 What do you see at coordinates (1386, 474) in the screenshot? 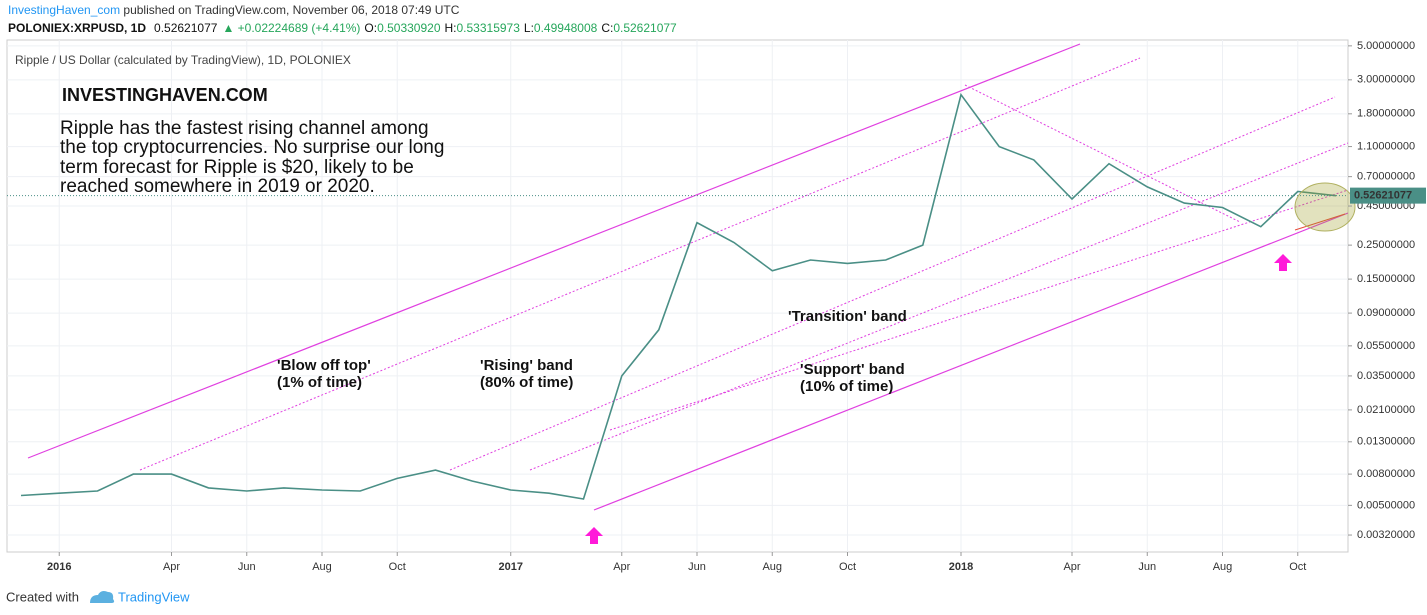
I see `y-tick-label: 0.00800000` at bounding box center [1386, 474].